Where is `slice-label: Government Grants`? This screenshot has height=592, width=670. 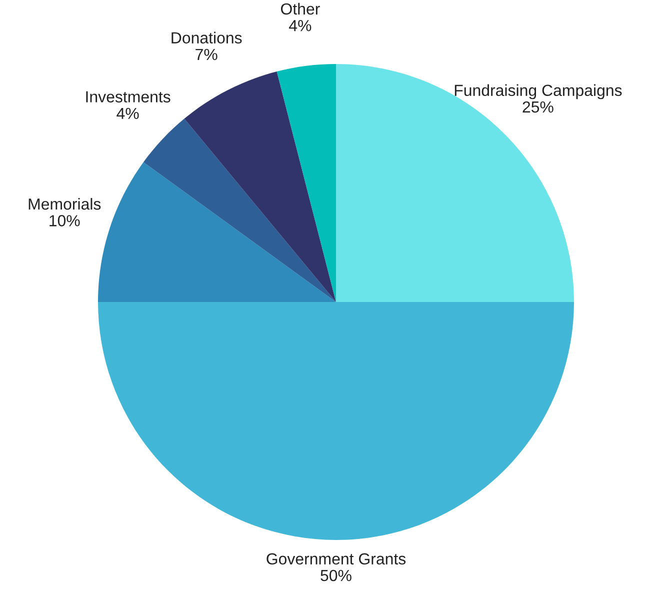
slice-label: Government Grants is located at coordinates (336, 559).